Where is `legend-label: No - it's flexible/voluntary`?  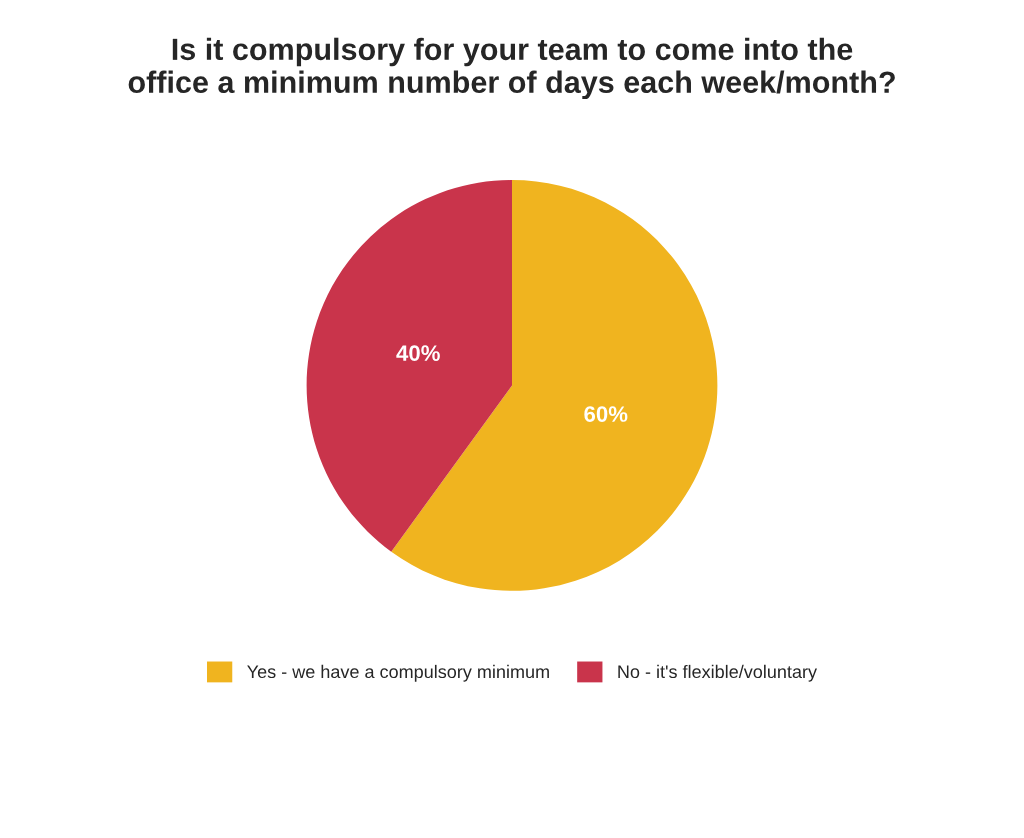
legend-label: No - it's flexible/voluntary is located at coordinates (717, 673).